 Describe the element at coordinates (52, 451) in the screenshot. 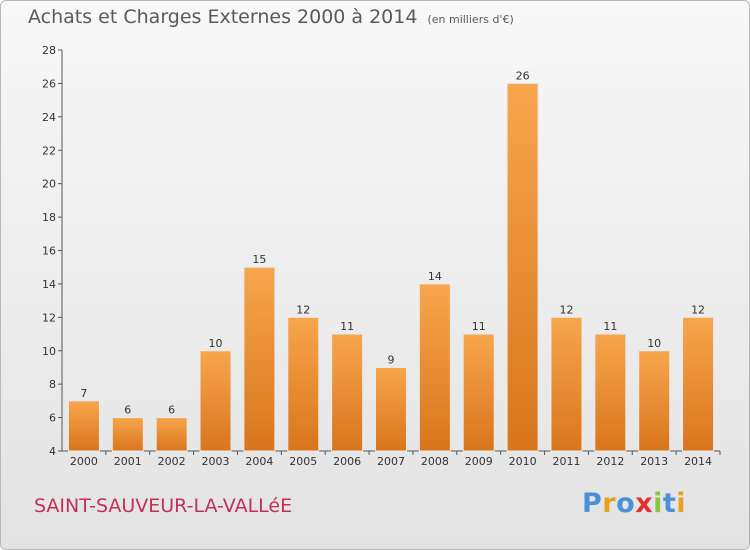

I see `y-tick-label: 4` at that location.